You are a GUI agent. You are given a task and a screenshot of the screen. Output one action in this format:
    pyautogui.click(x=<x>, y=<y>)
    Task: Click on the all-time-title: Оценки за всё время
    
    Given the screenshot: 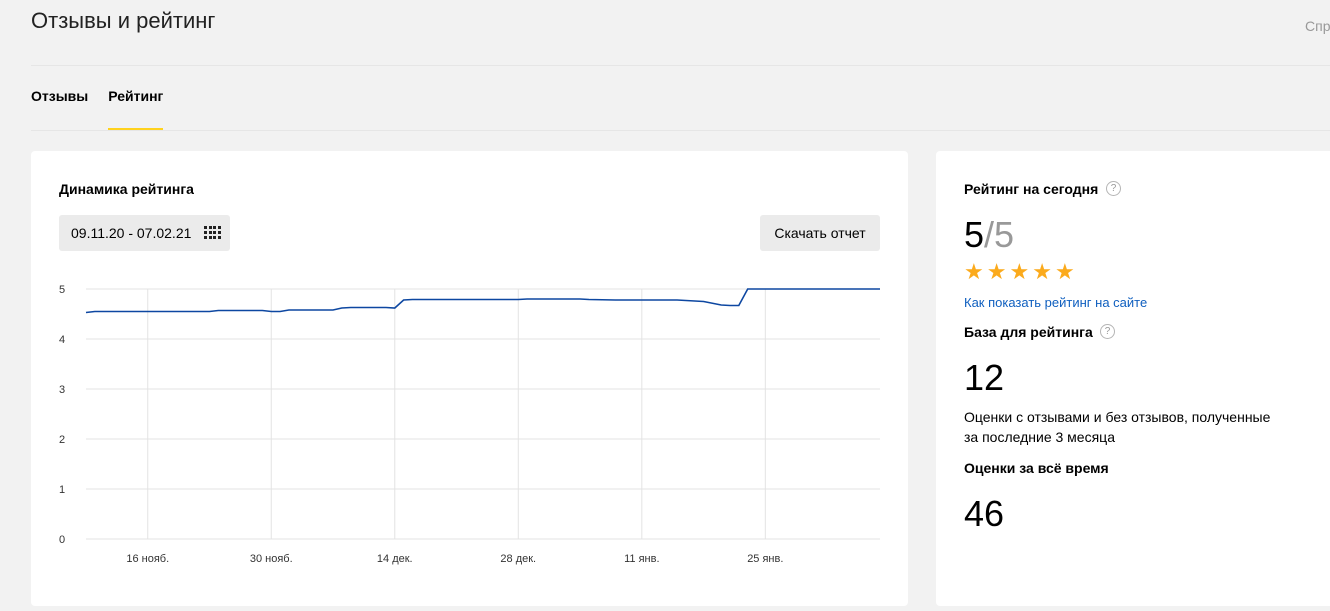 What is the action you would take?
    pyautogui.click(x=1036, y=468)
    